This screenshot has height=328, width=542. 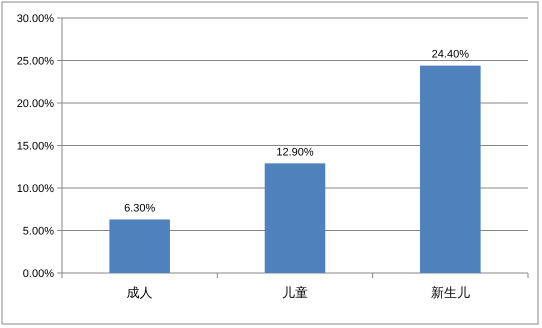 What do you see at coordinates (35, 189) in the screenshot?
I see `y-tick-label: 10.00%` at bounding box center [35, 189].